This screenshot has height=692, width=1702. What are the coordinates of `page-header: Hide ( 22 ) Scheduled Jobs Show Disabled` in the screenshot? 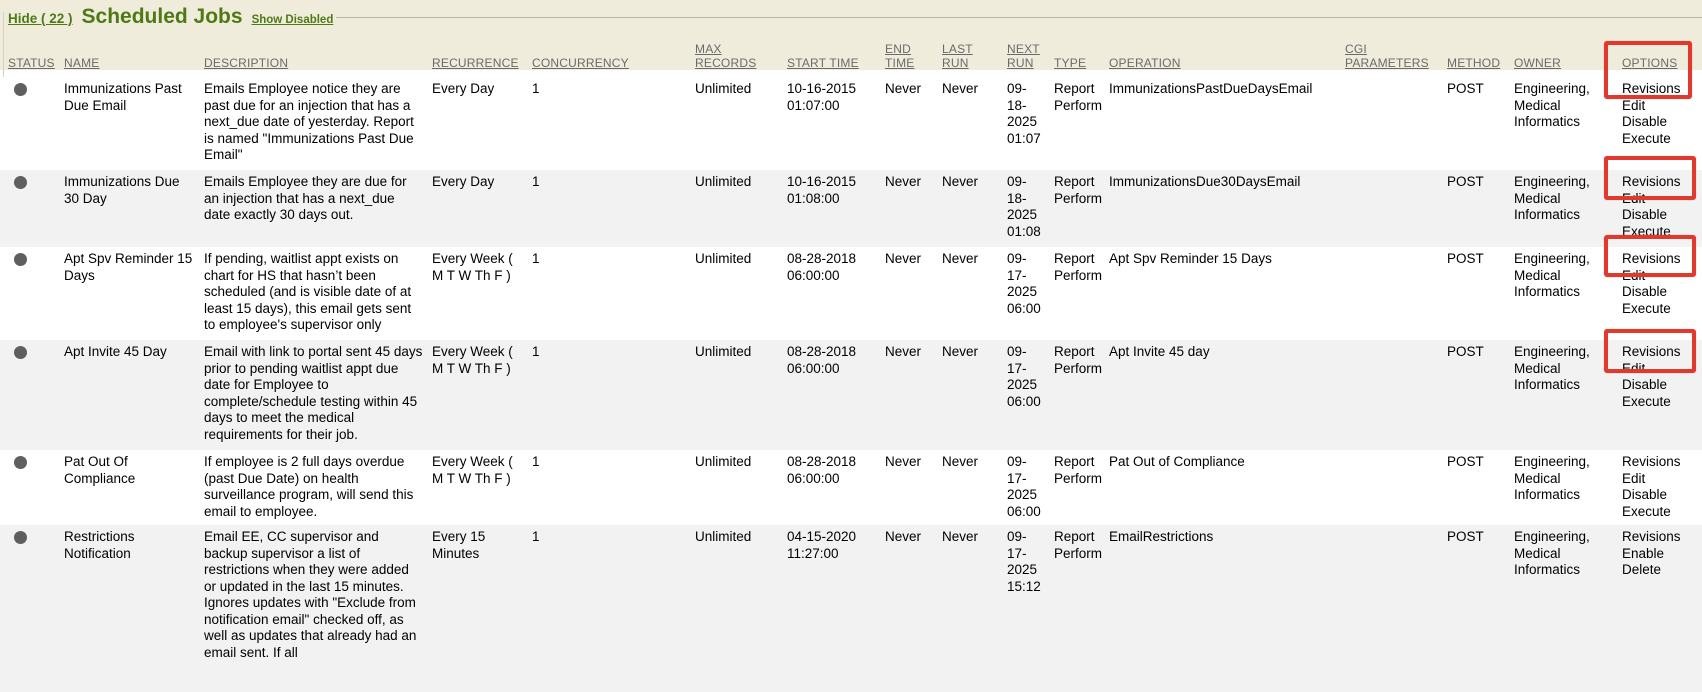 It's located at (170, 17).